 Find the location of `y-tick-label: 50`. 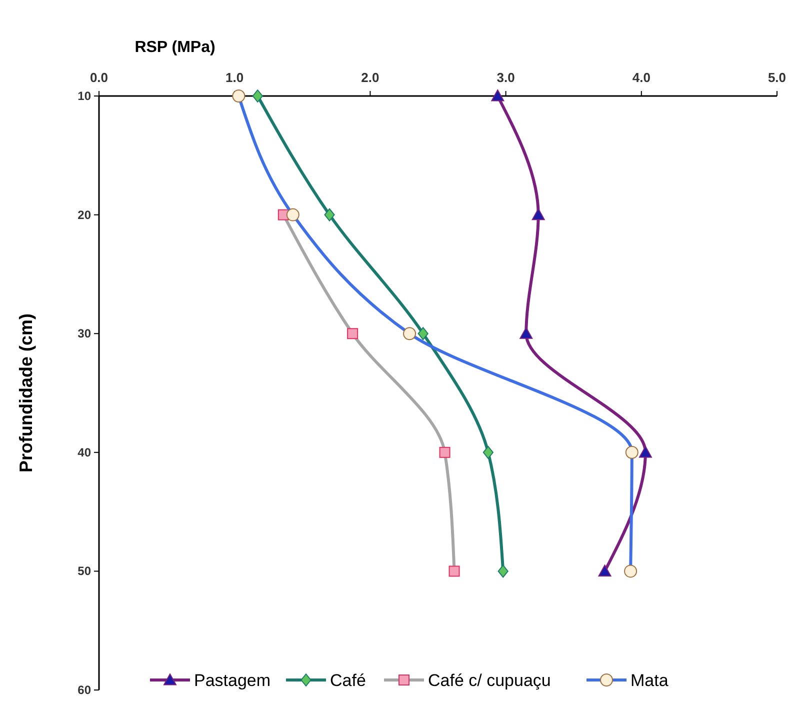

y-tick-label: 50 is located at coordinates (85, 571).